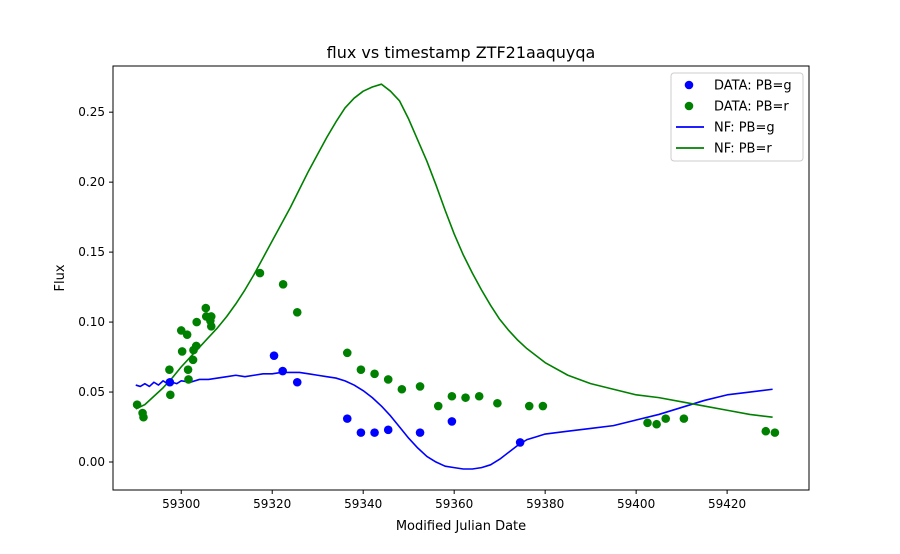 This screenshot has height=554, width=900. What do you see at coordinates (461, 526) in the screenshot?
I see `x-axis-label: Modified Julian Date` at bounding box center [461, 526].